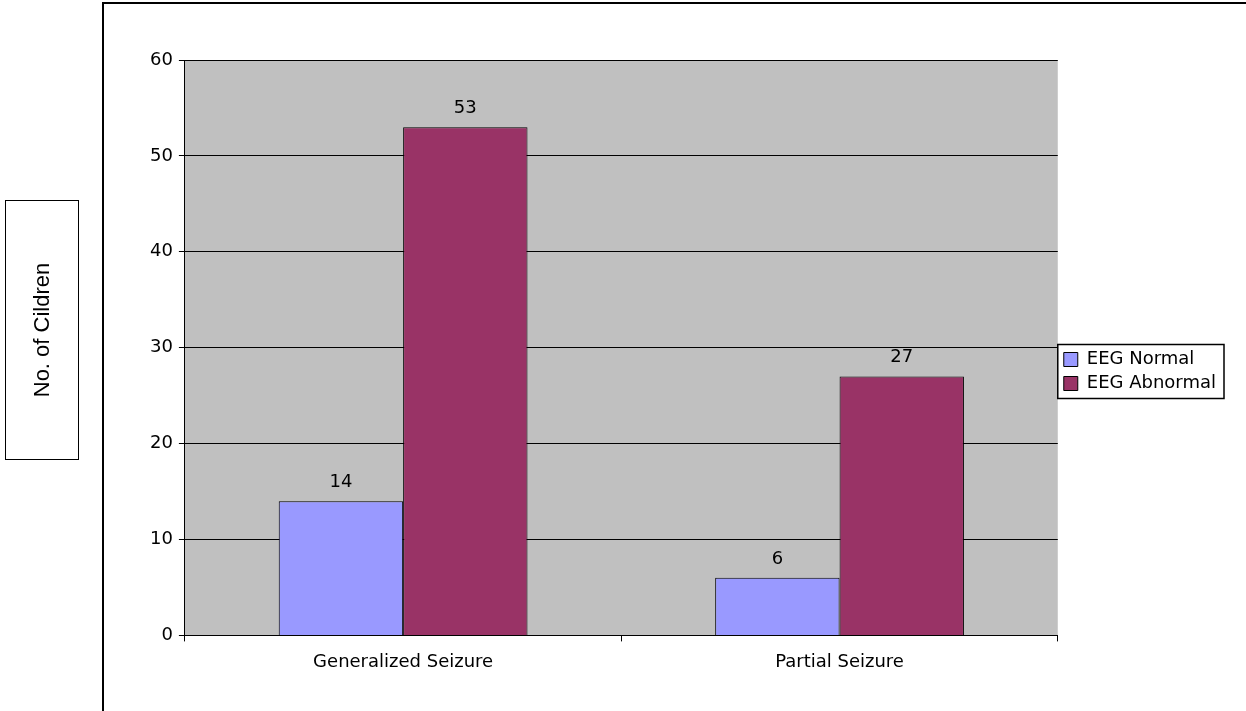 This screenshot has height=711, width=1246. Describe the element at coordinates (161, 346) in the screenshot. I see `y-tick-label: 30` at that location.